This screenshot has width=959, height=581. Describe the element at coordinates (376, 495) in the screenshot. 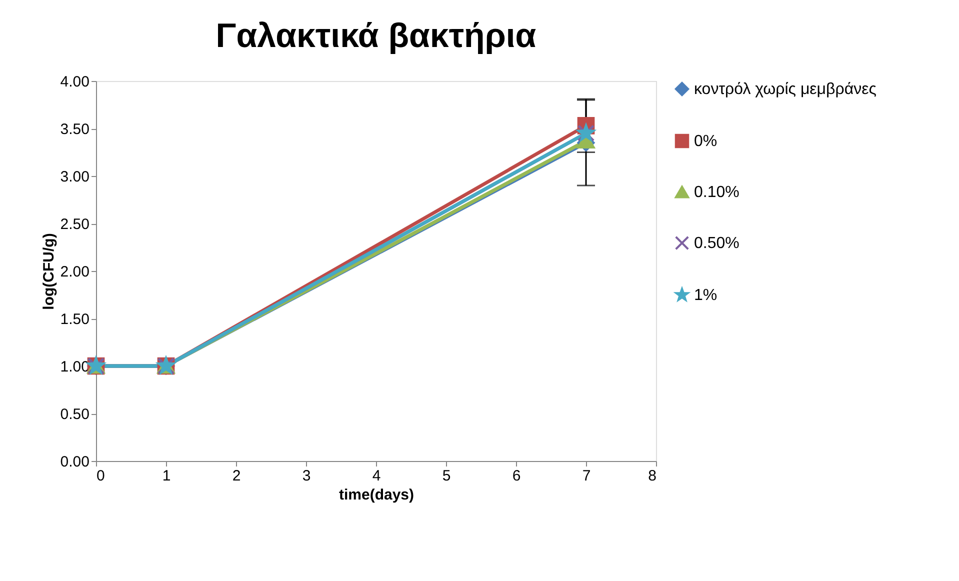

I see `x-axis-title: time(days)` at that location.